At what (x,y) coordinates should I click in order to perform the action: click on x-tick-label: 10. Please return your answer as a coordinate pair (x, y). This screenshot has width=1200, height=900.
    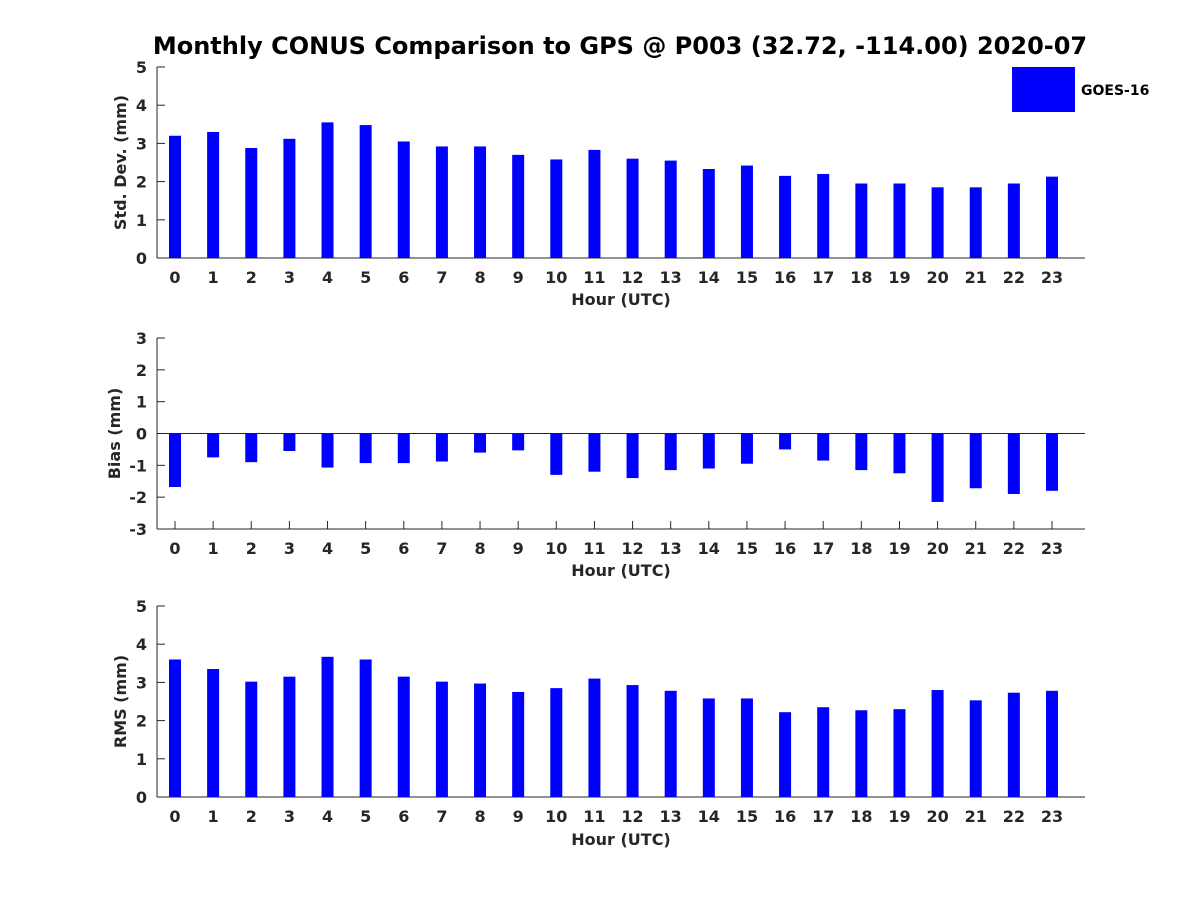
    Looking at the image, I should click on (556, 548).